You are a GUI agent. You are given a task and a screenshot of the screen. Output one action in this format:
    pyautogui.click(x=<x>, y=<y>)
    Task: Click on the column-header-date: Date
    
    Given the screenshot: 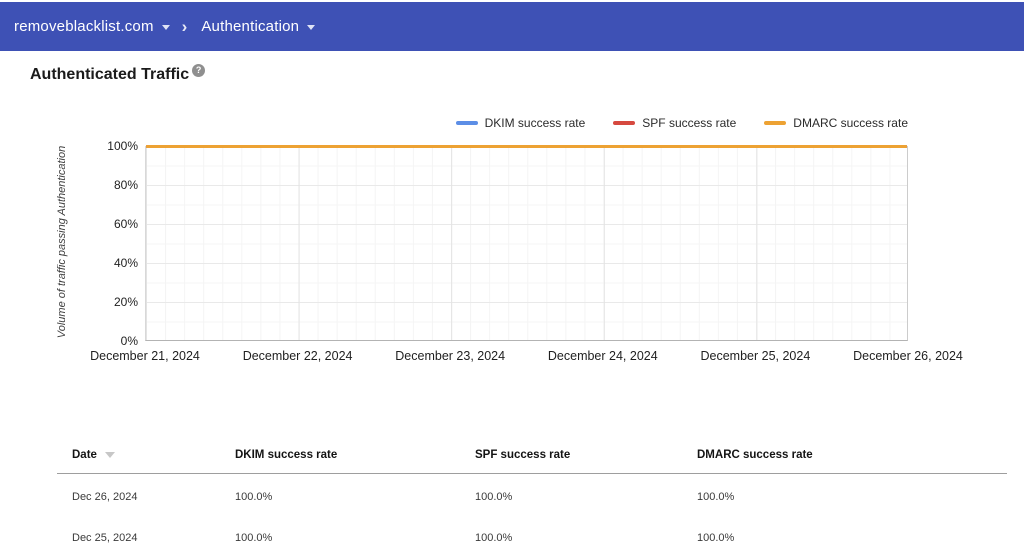 What is the action you would take?
    pyautogui.click(x=93, y=455)
    